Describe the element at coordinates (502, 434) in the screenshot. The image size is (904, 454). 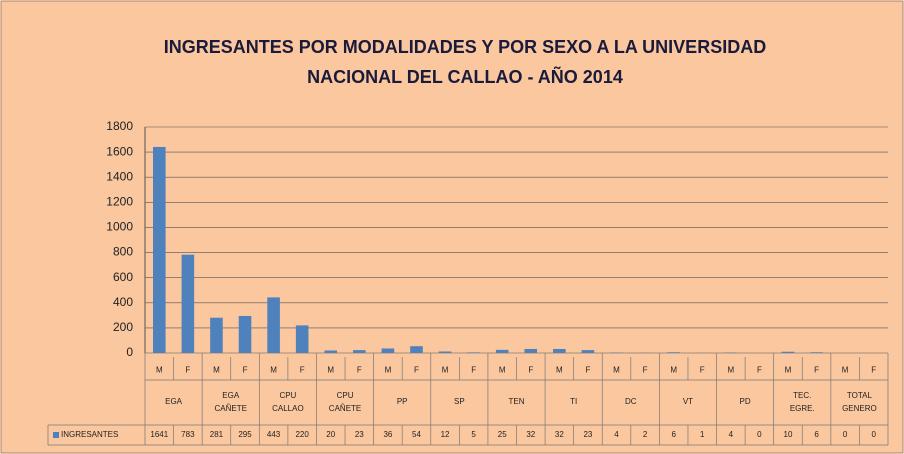
I see `table-value: 25` at that location.